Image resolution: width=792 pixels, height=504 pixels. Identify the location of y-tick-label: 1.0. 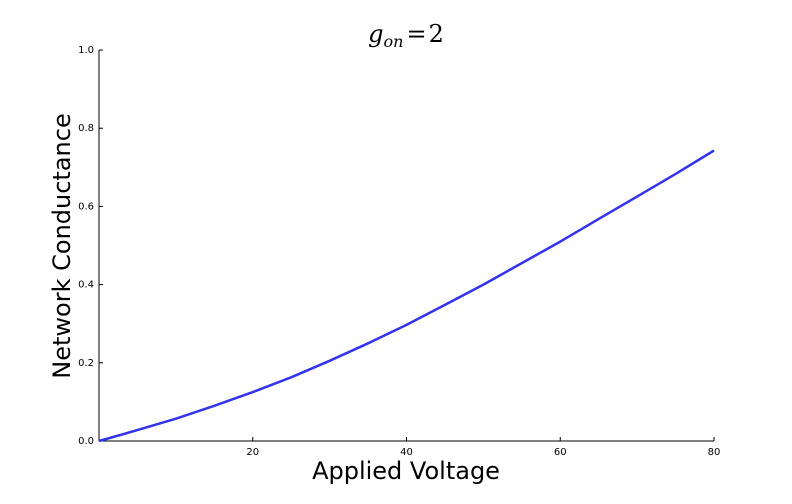
(86, 50).